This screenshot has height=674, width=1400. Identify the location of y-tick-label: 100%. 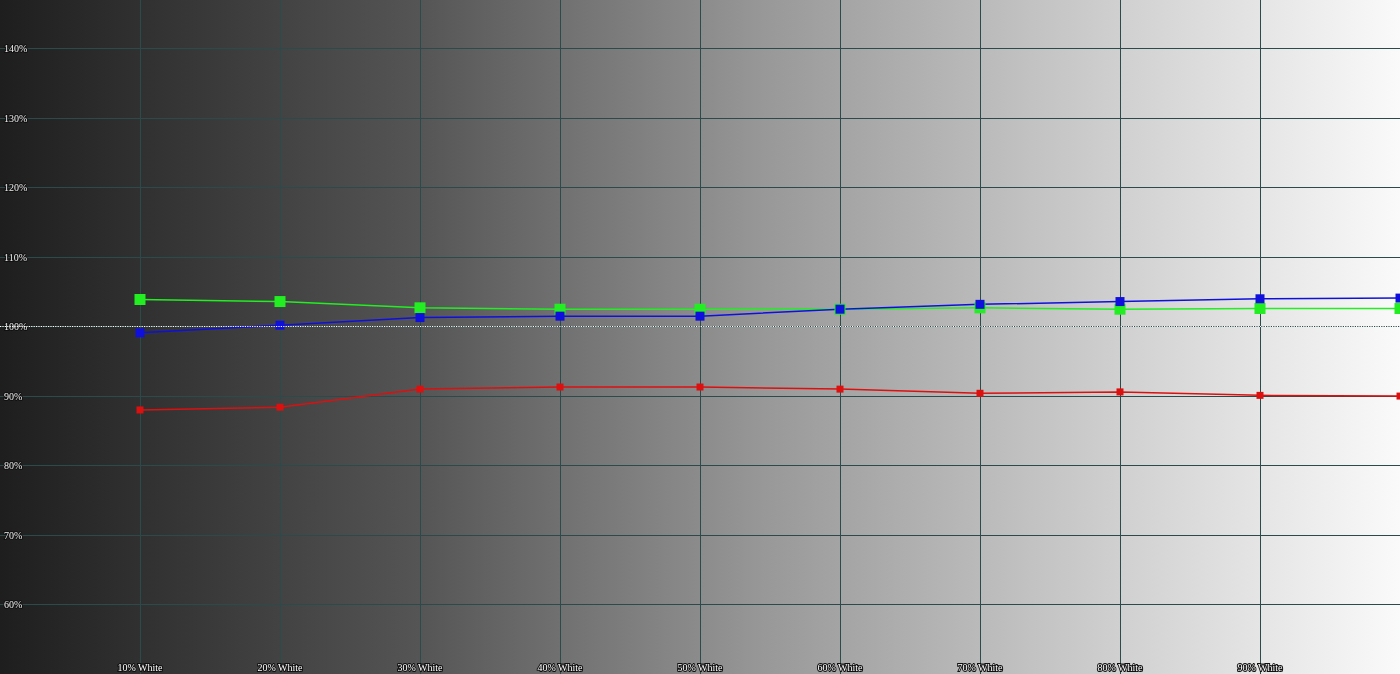
(16, 327).